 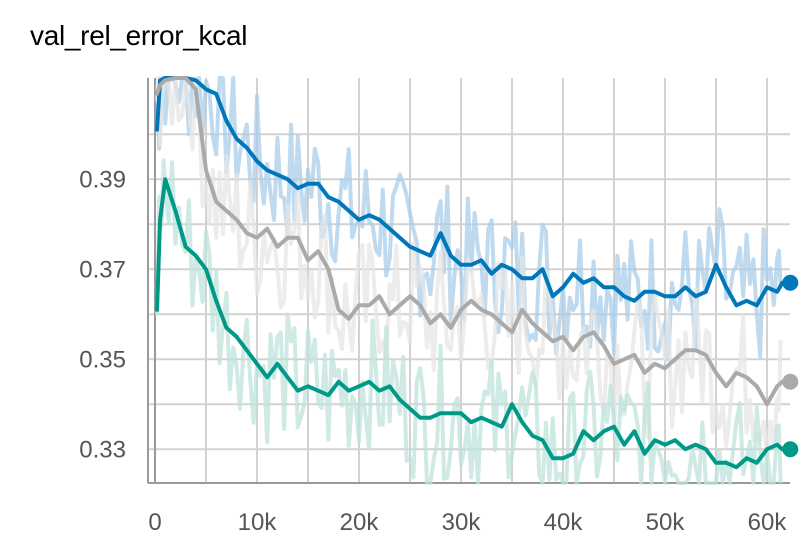 I want to click on x-tick-label: 40k, so click(x=564, y=522).